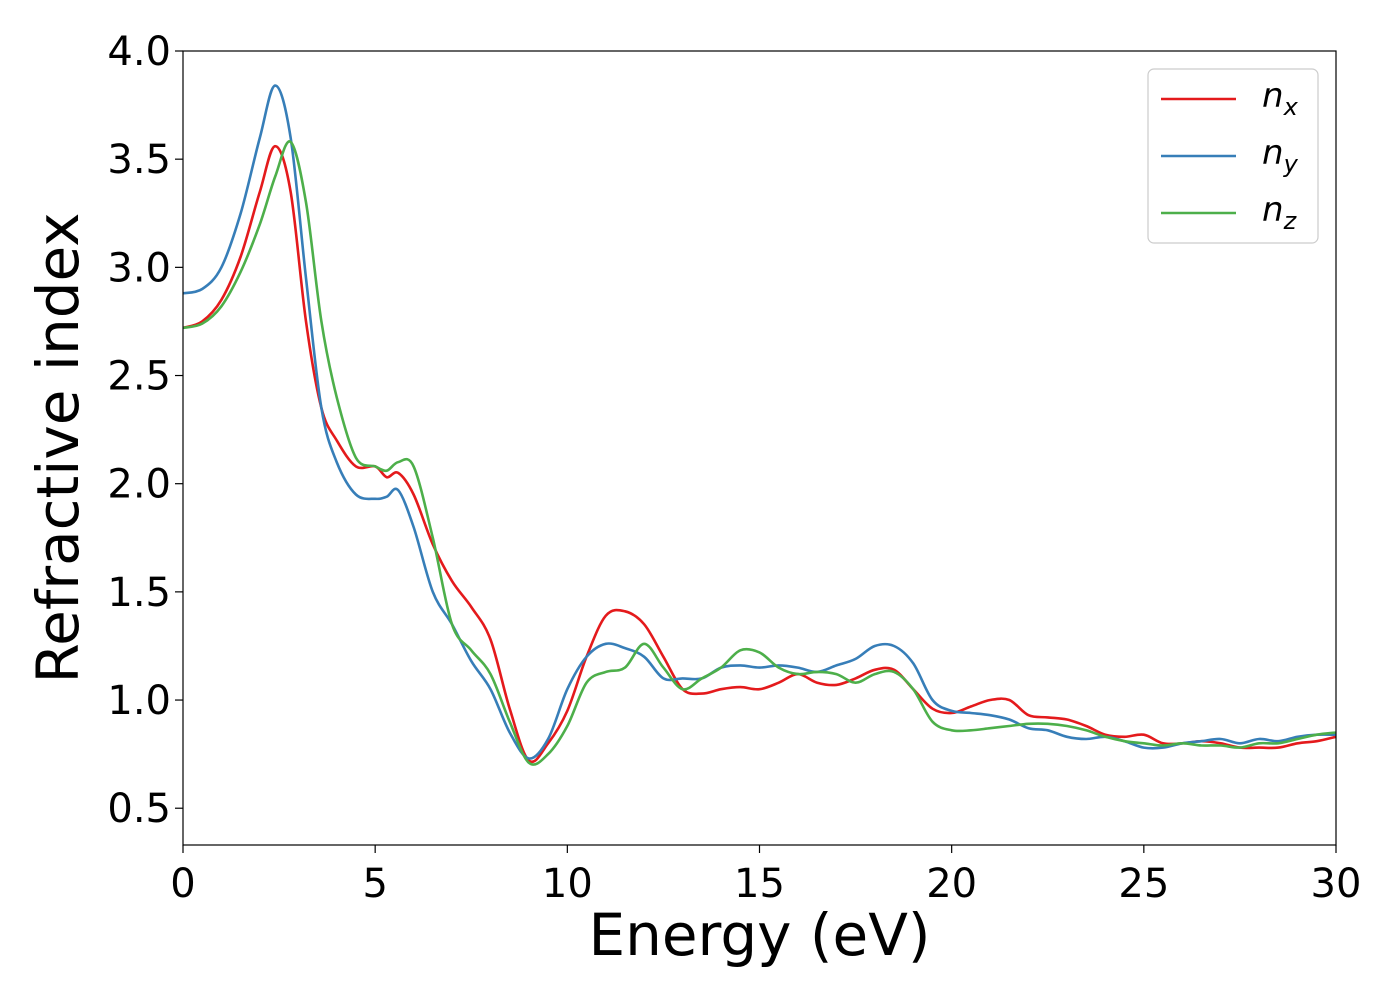 The width and height of the screenshot is (1400, 1000). What do you see at coordinates (139, 593) in the screenshot?
I see `y-tick-label: 1.5` at bounding box center [139, 593].